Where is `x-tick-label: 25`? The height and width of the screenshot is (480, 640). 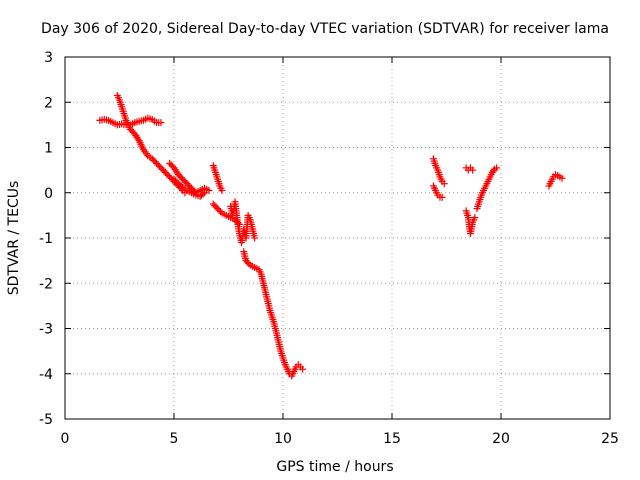
x-tick-label: 25 is located at coordinates (610, 439).